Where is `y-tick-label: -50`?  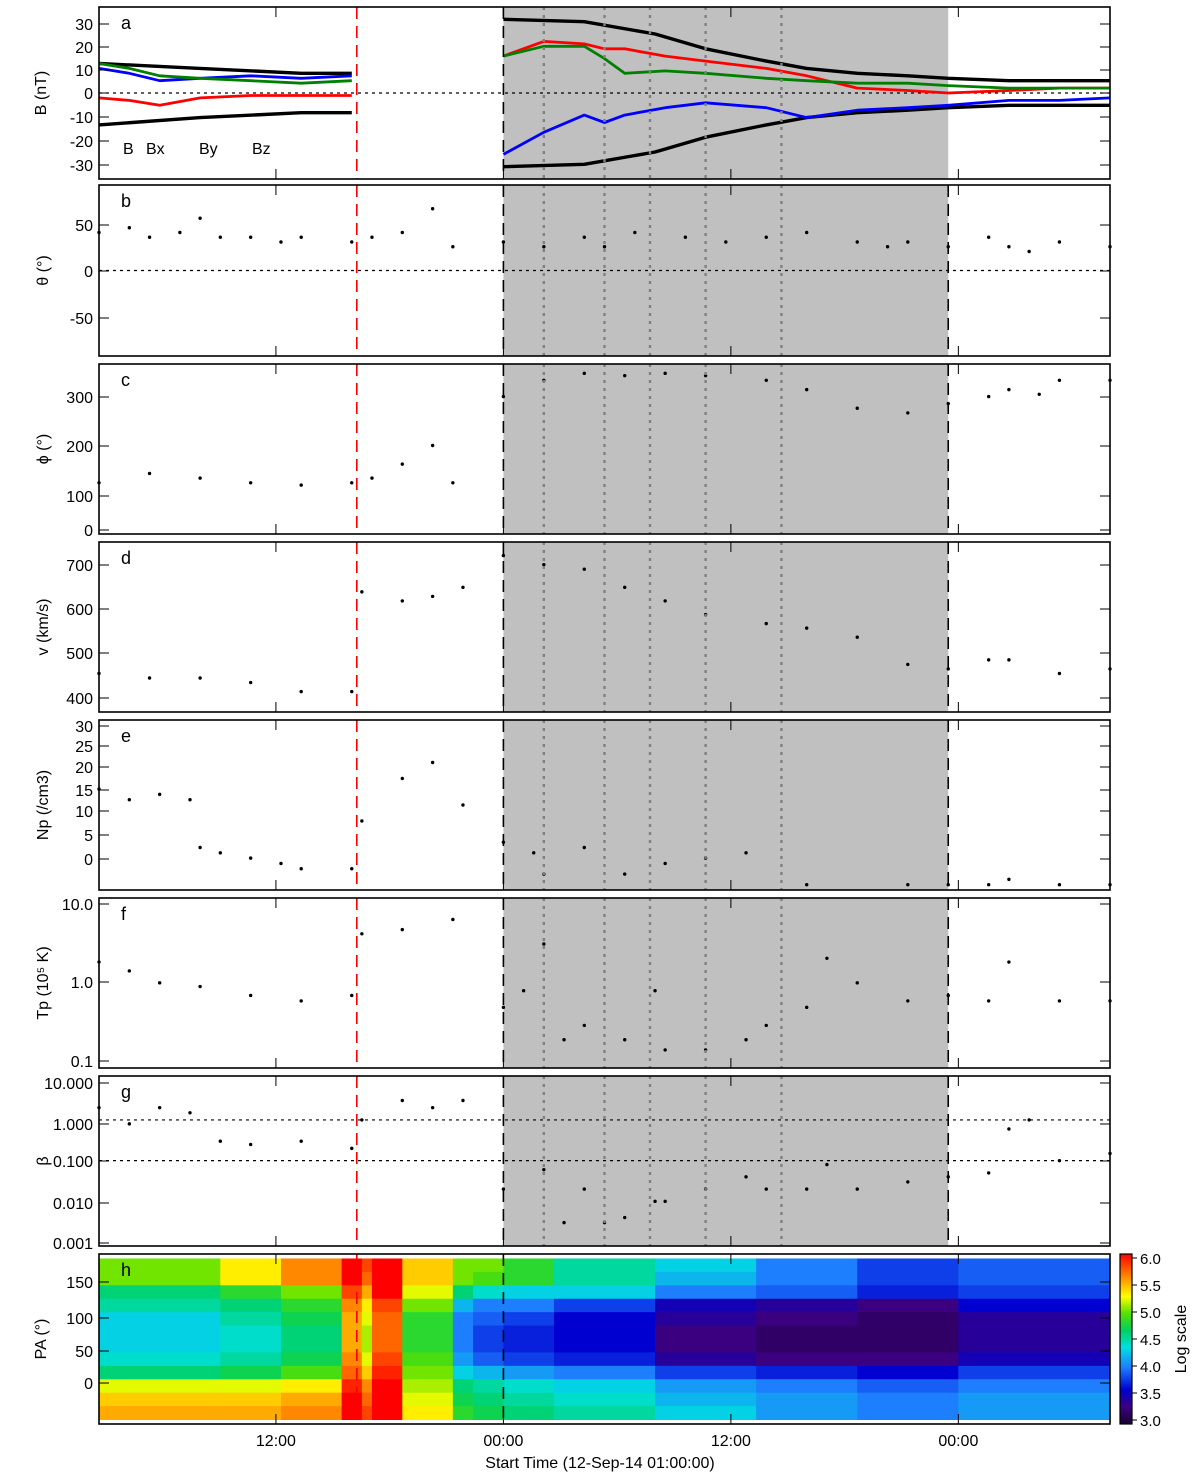
y-tick-label: -50 is located at coordinates (81, 319).